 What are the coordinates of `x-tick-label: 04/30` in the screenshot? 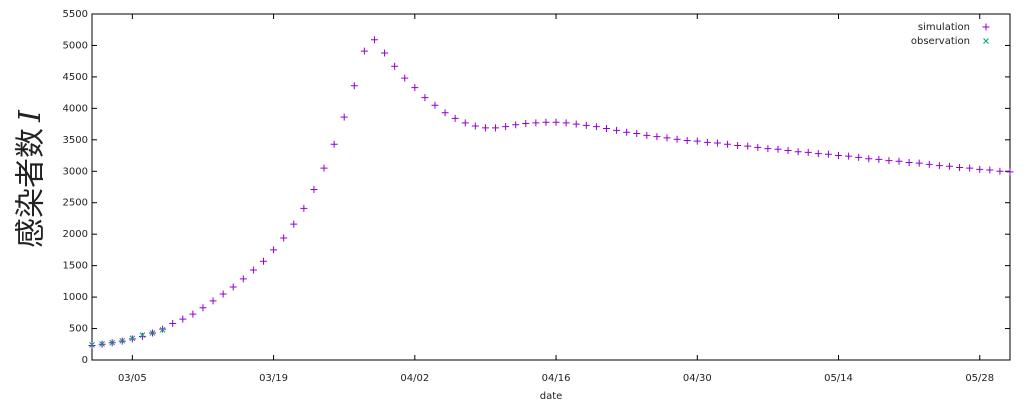 It's located at (697, 378).